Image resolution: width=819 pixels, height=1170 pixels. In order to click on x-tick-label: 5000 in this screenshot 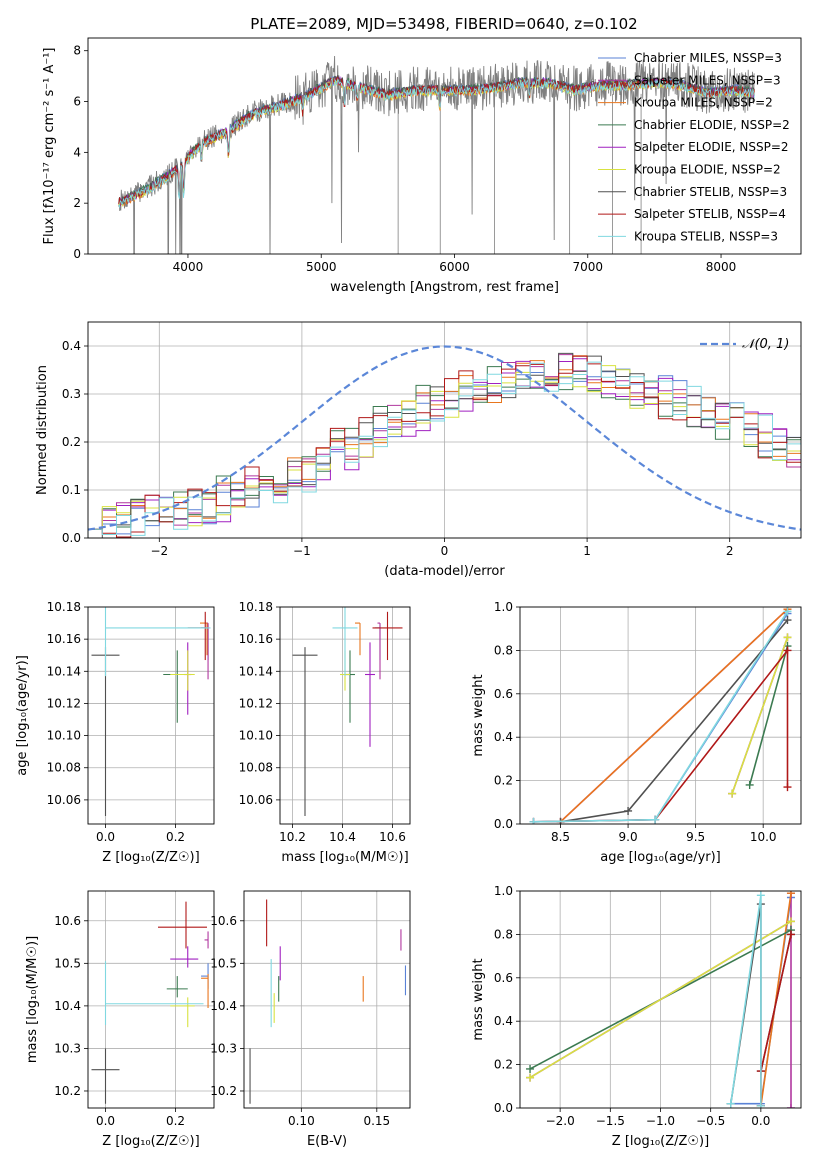, I will do `click(321, 267)`.